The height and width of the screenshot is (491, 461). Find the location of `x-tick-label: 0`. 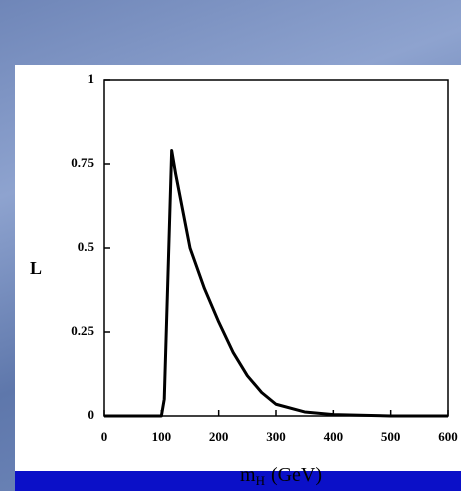

x-tick-label: 0 is located at coordinates (104, 436).